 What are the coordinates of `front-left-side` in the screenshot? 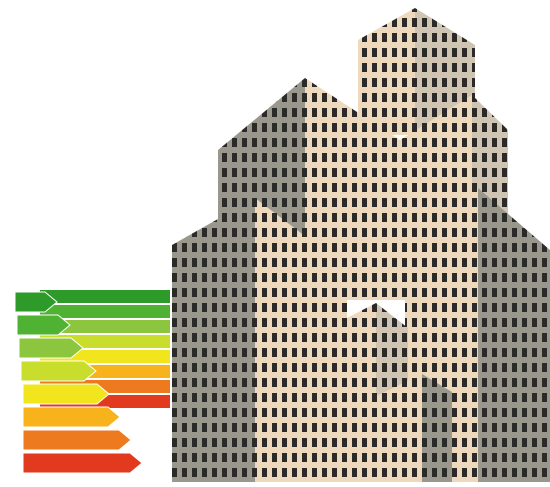 It's located at (213, 340).